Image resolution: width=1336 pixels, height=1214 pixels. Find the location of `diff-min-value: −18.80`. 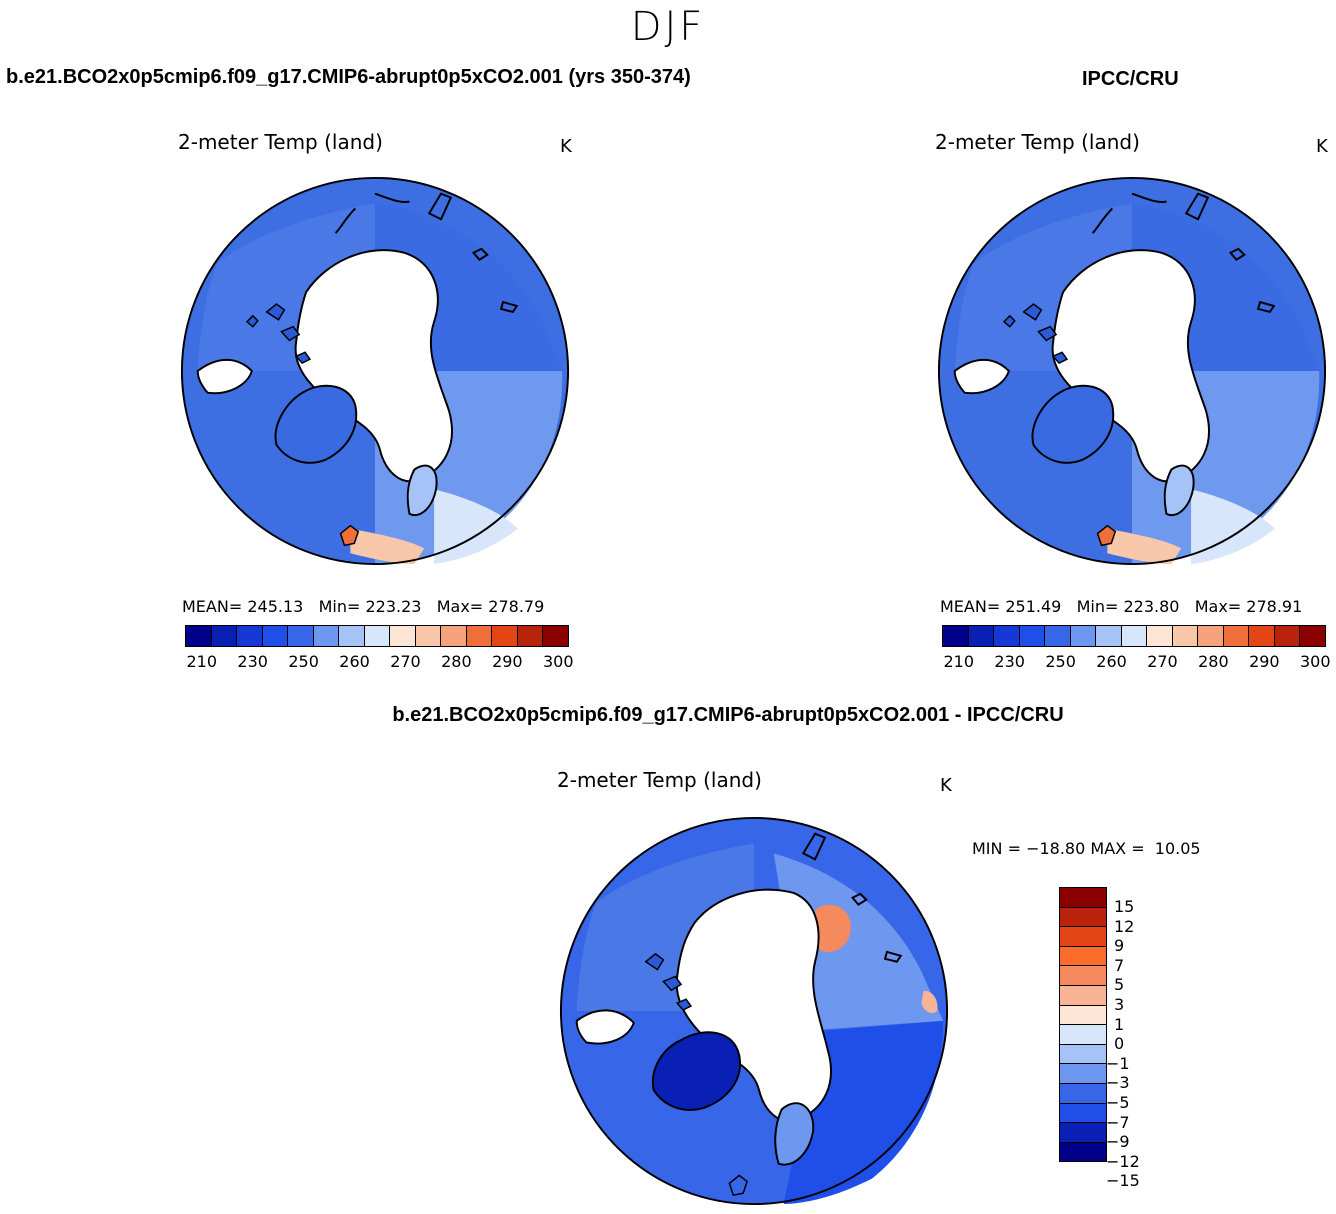

diff-min-value: −18.80 is located at coordinates (1056, 848).